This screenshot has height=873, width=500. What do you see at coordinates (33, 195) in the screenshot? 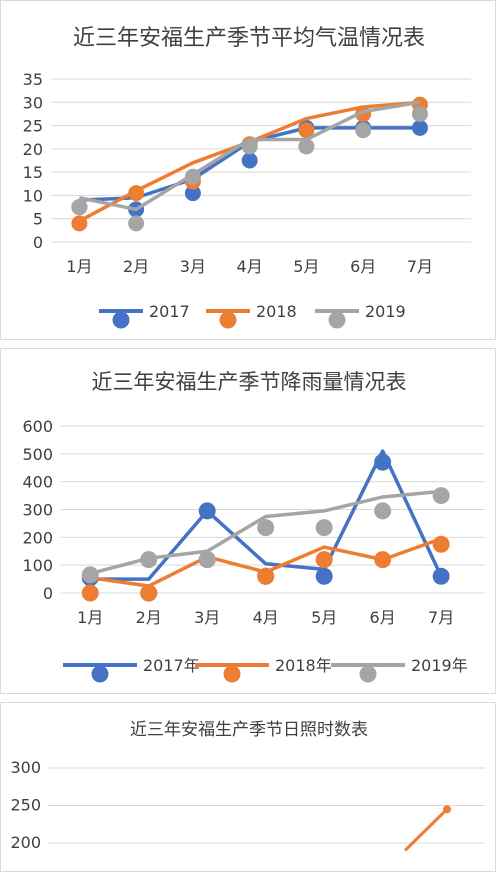
I see `y-tick-label: 10` at bounding box center [33, 195].